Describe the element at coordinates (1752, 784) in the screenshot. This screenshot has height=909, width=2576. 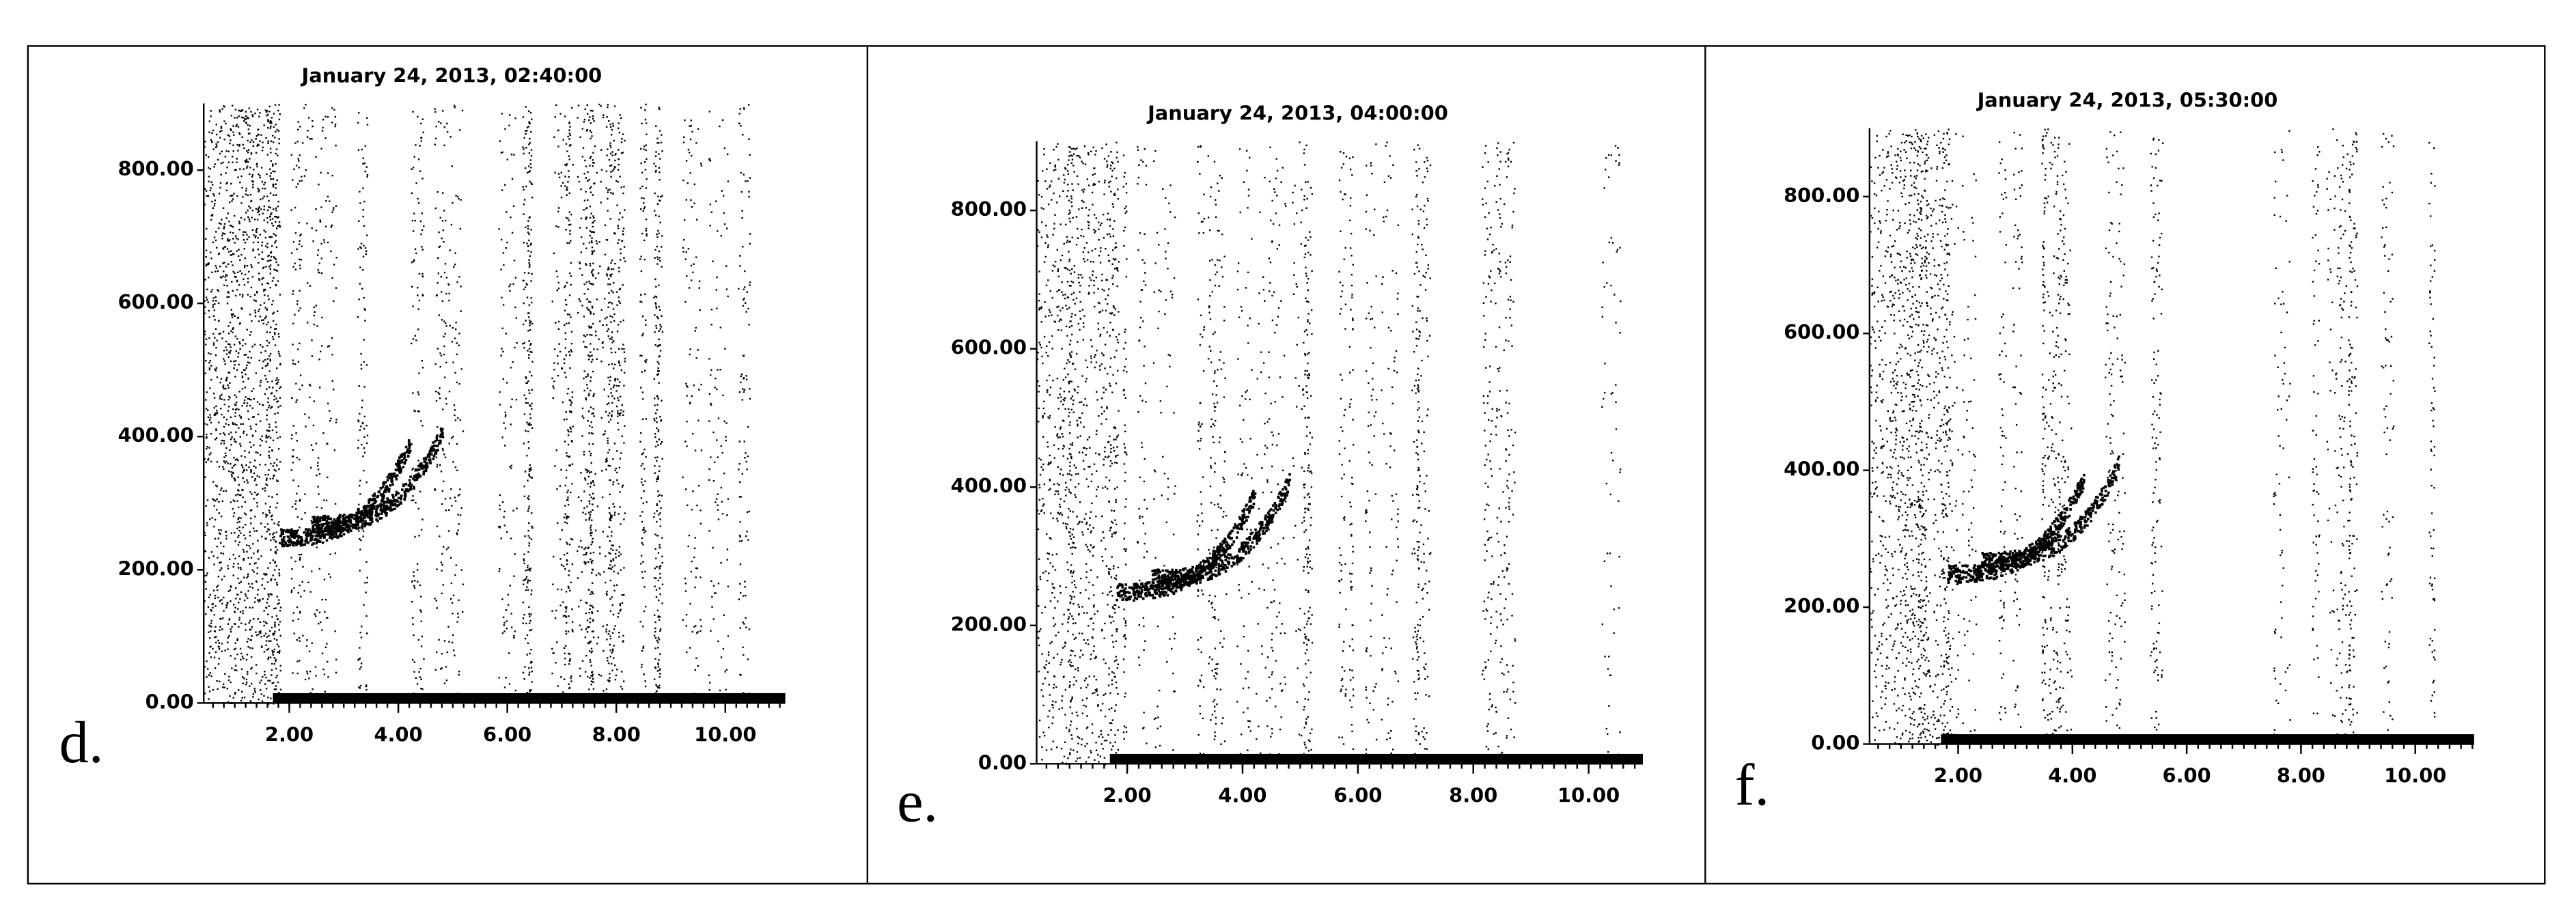
I see `panel-label: f.` at that location.